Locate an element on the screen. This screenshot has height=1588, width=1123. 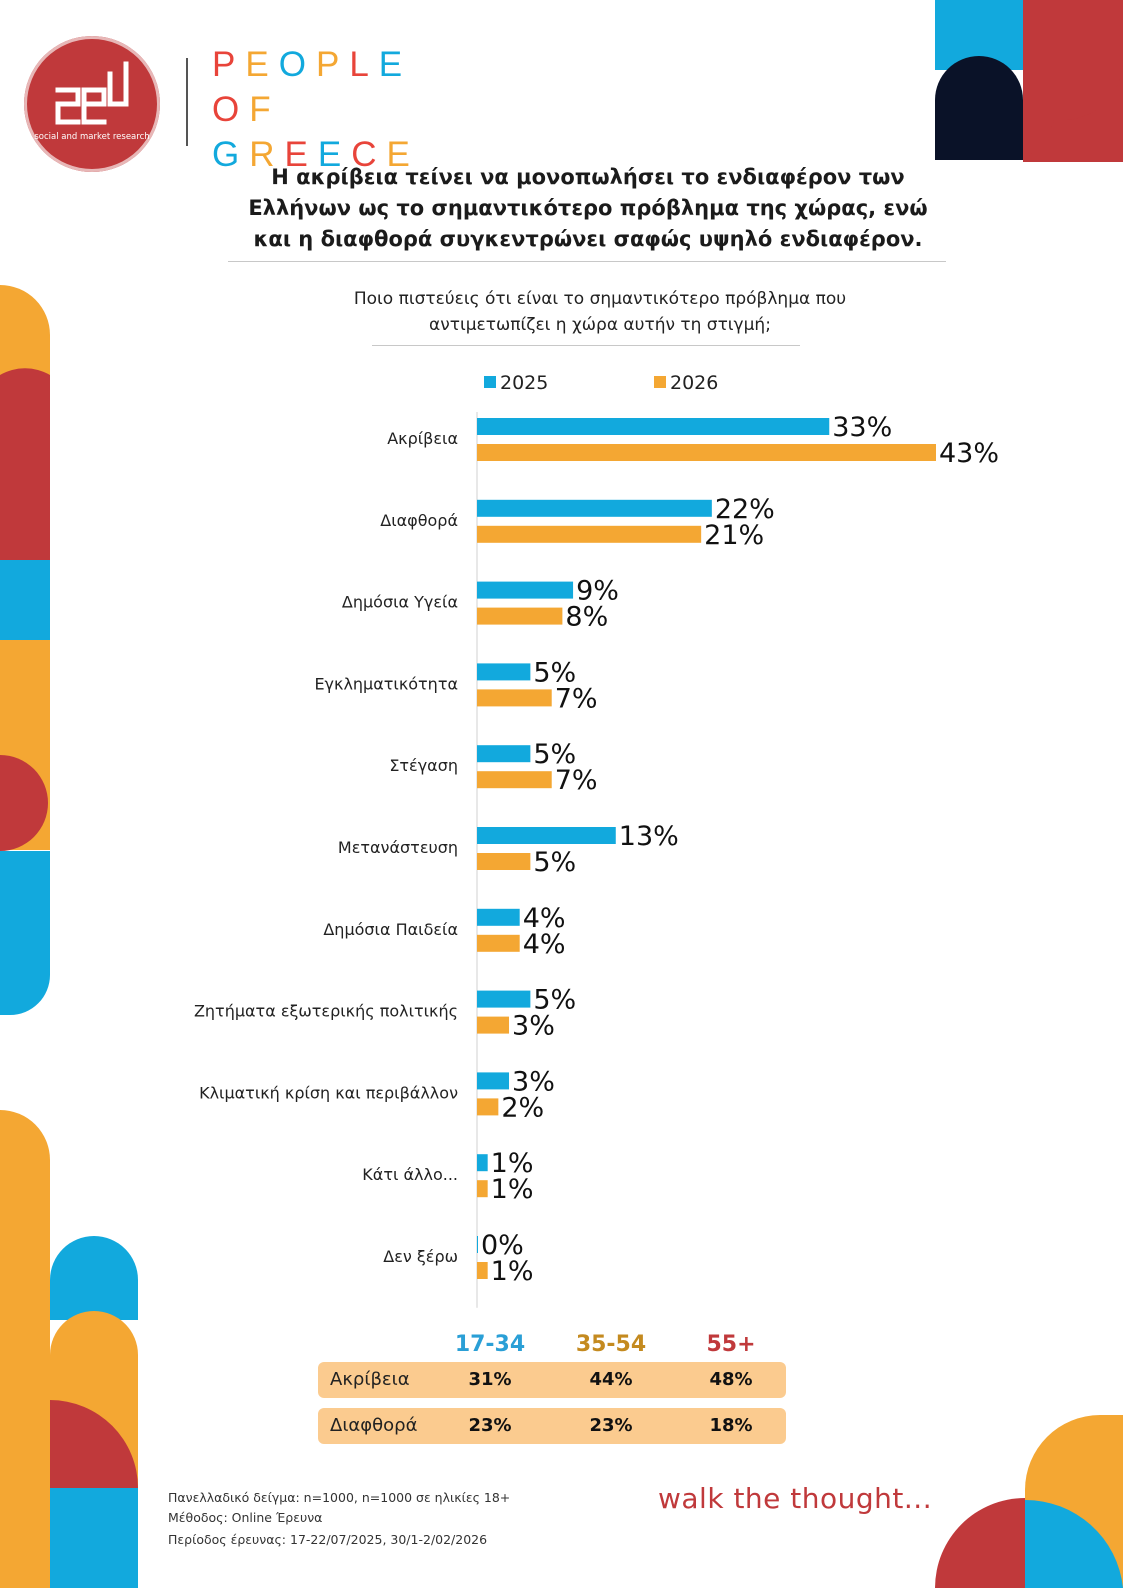
data-label-2025: 1% is located at coordinates (512, 1163).